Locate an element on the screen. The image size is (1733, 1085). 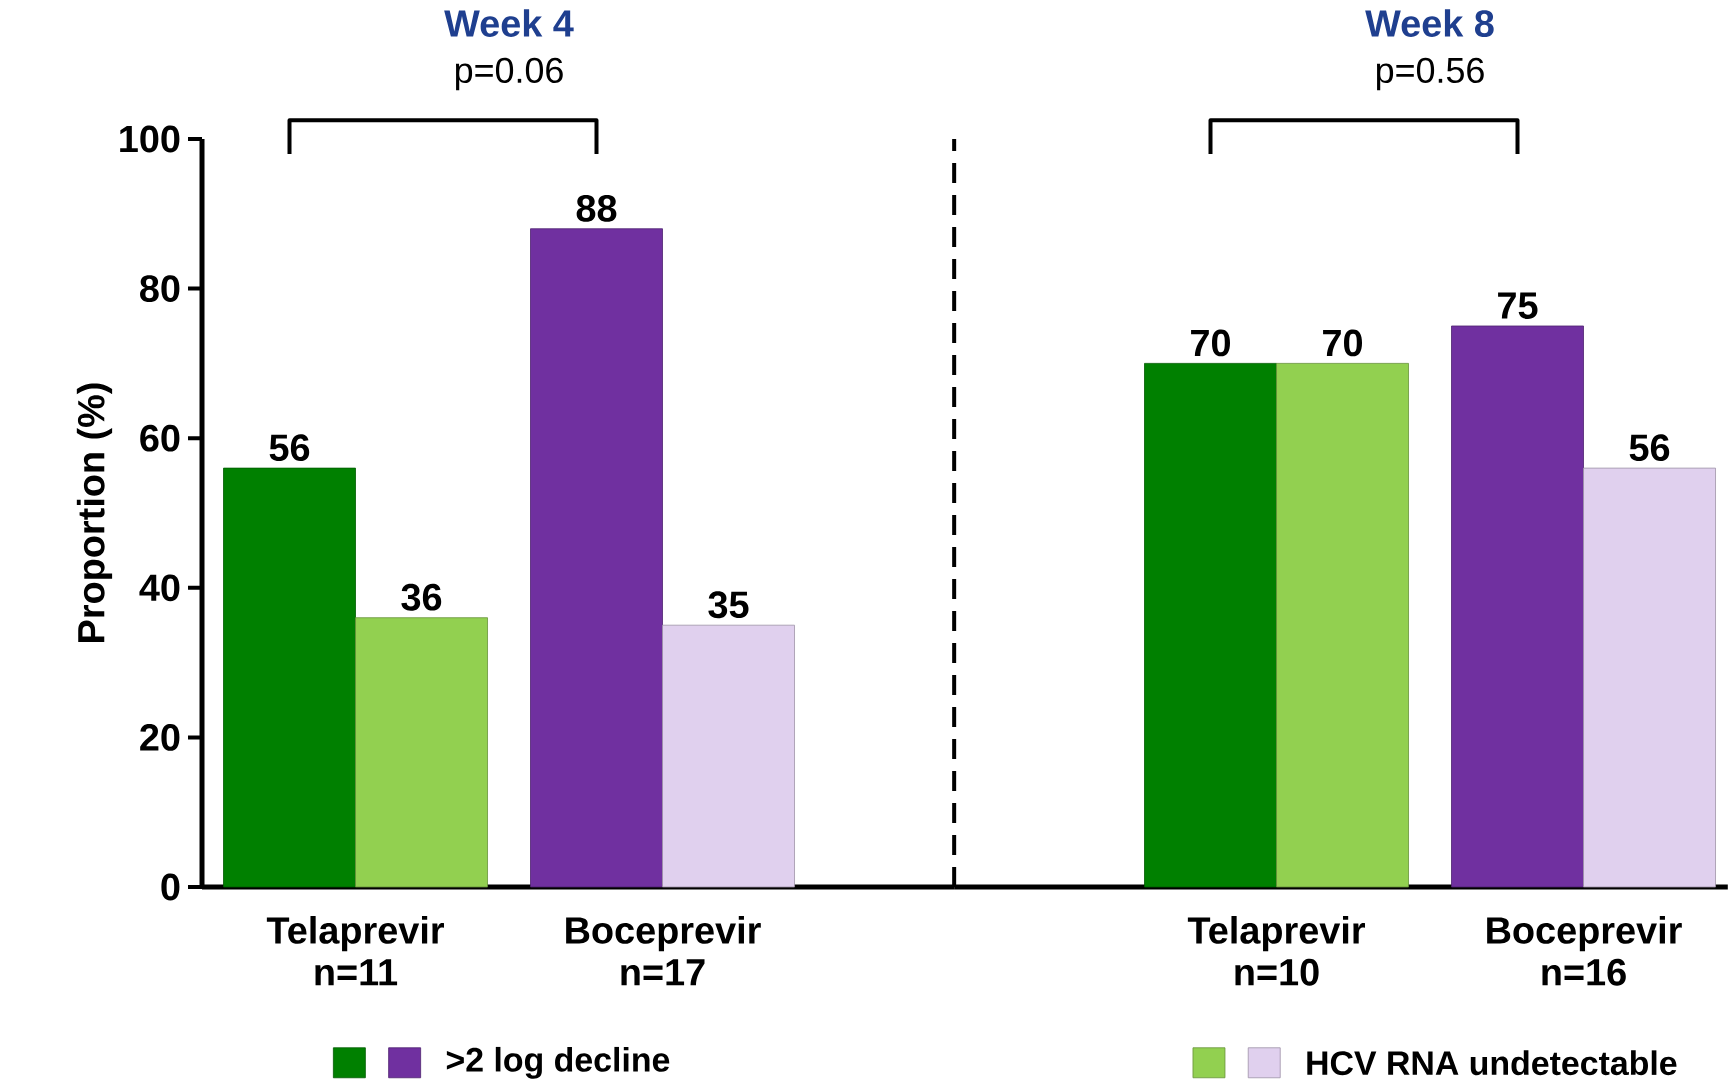
x-tick-label: Boceprevir n=17 is located at coordinates (663, 950).